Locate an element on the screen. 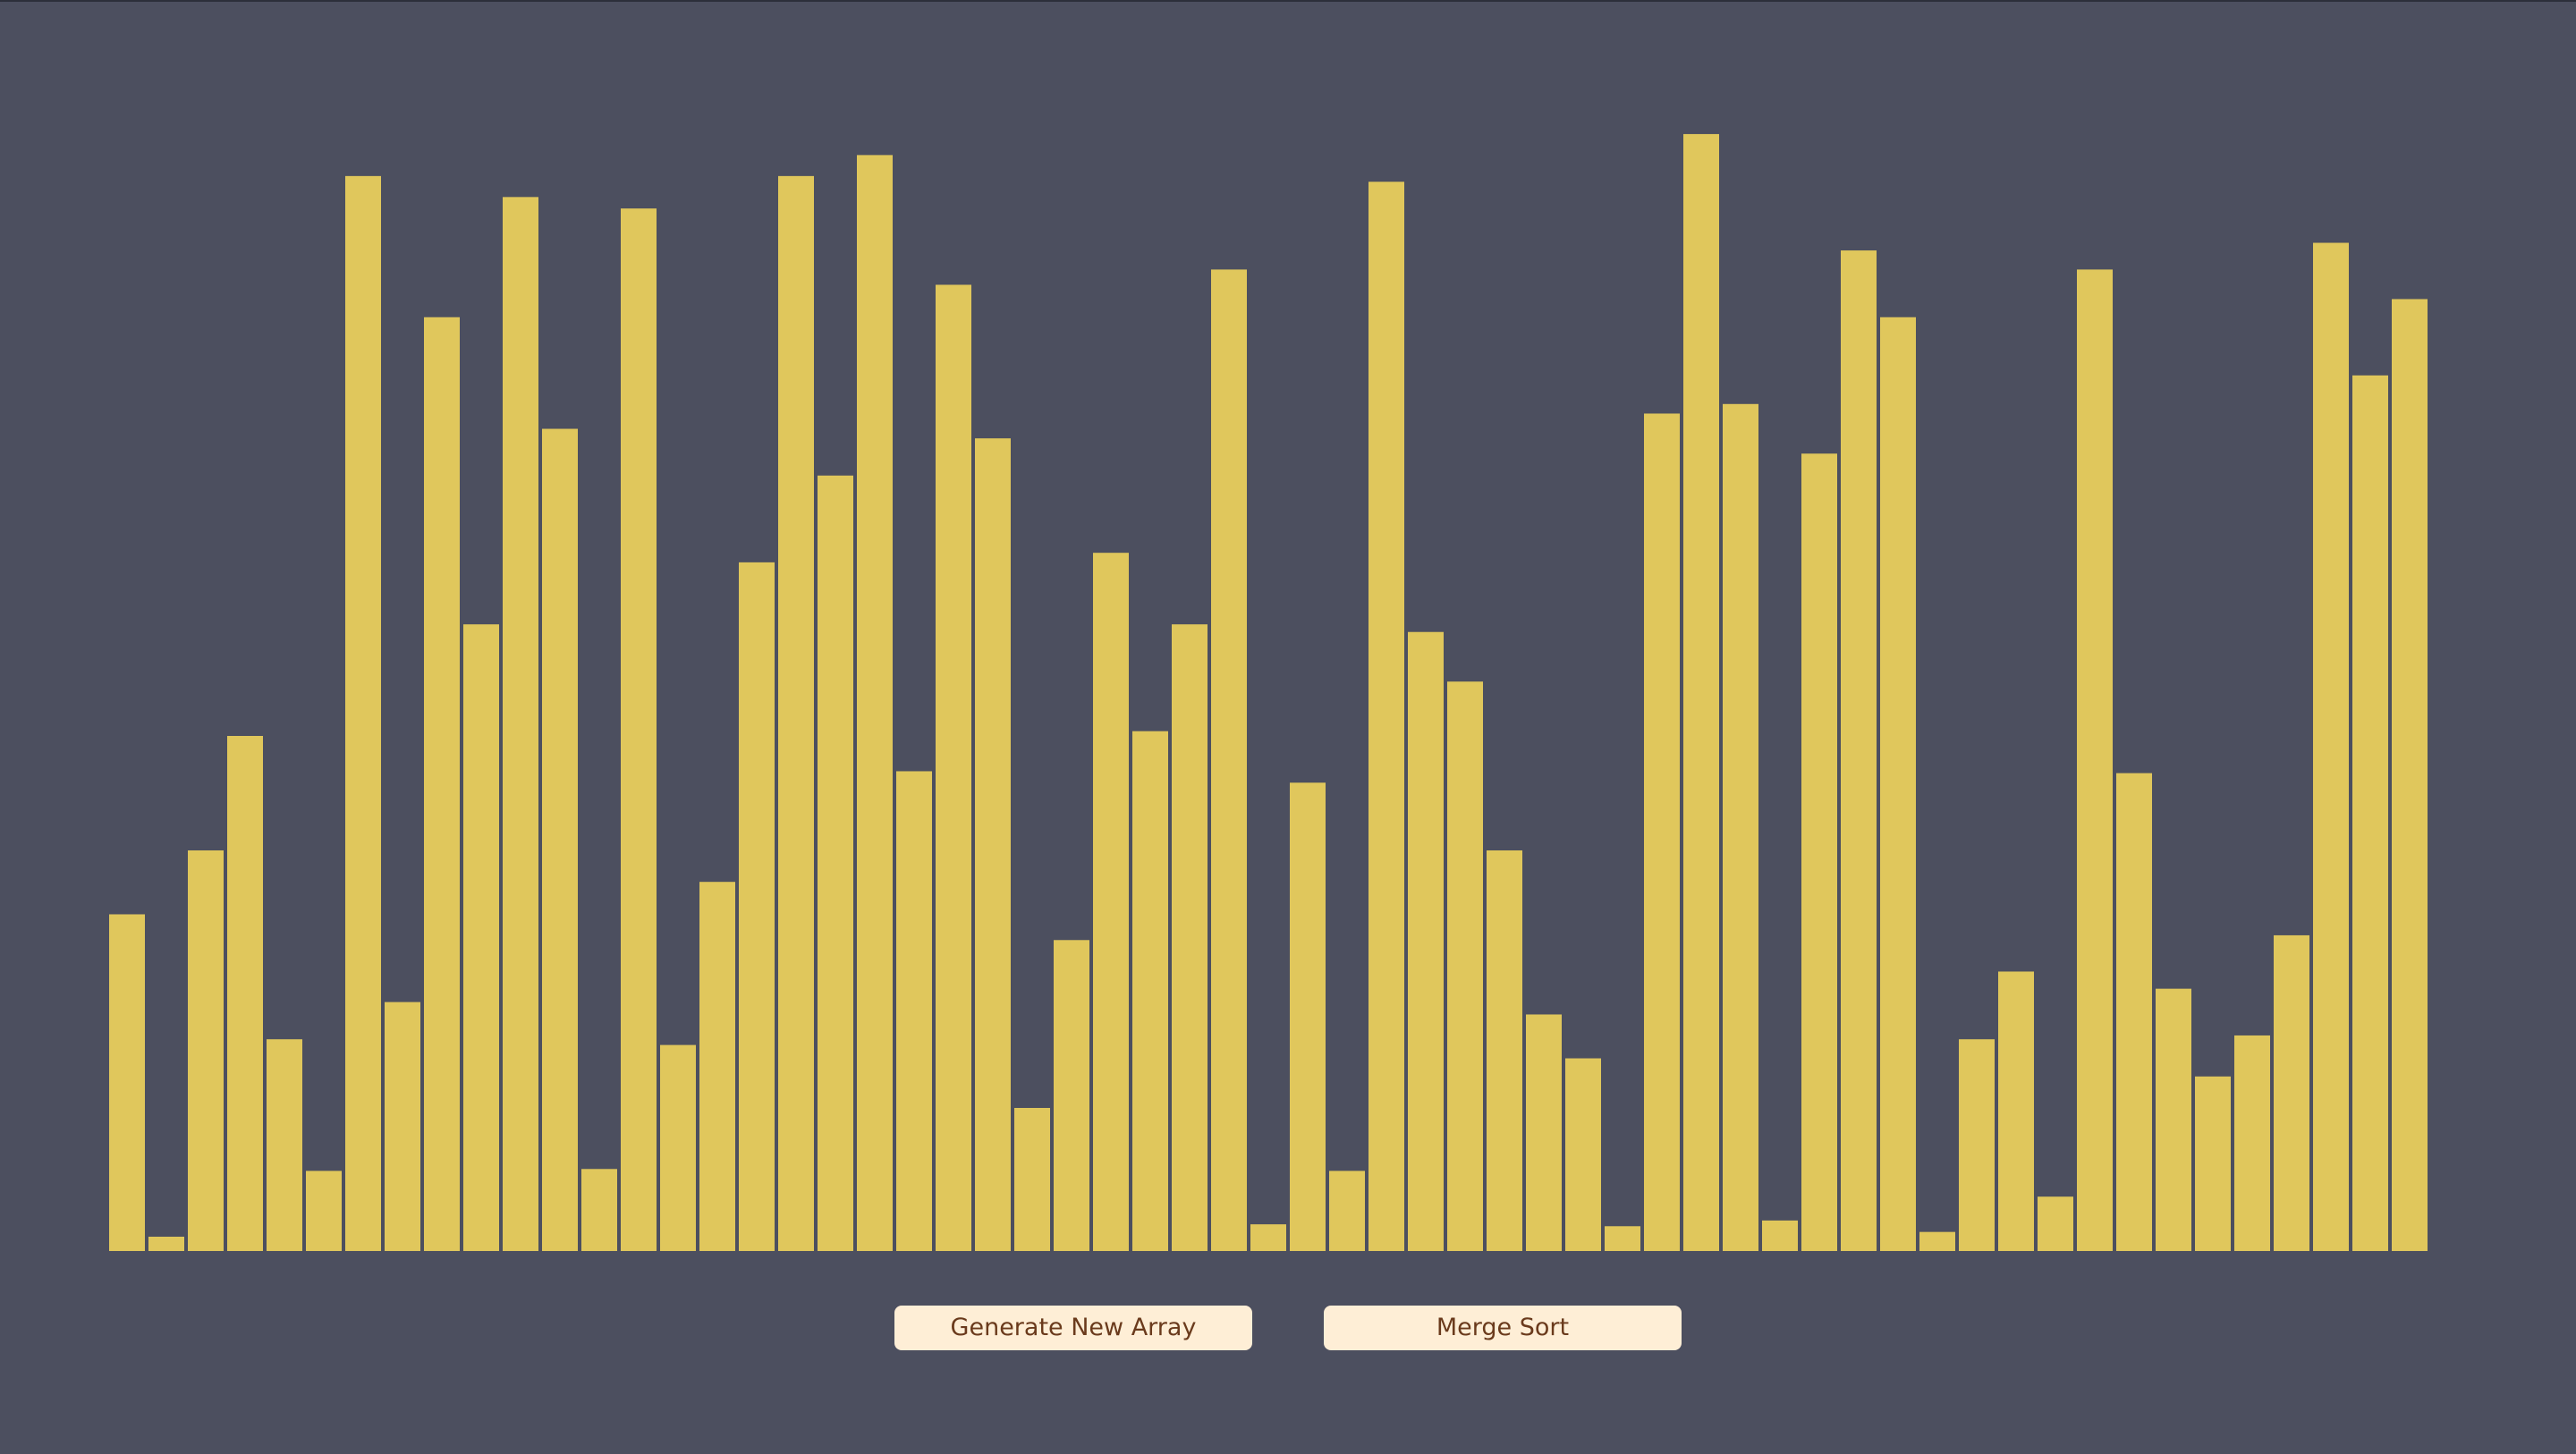  controls-bar: Generate New Array Merge Sort is located at coordinates (1288, 1328).